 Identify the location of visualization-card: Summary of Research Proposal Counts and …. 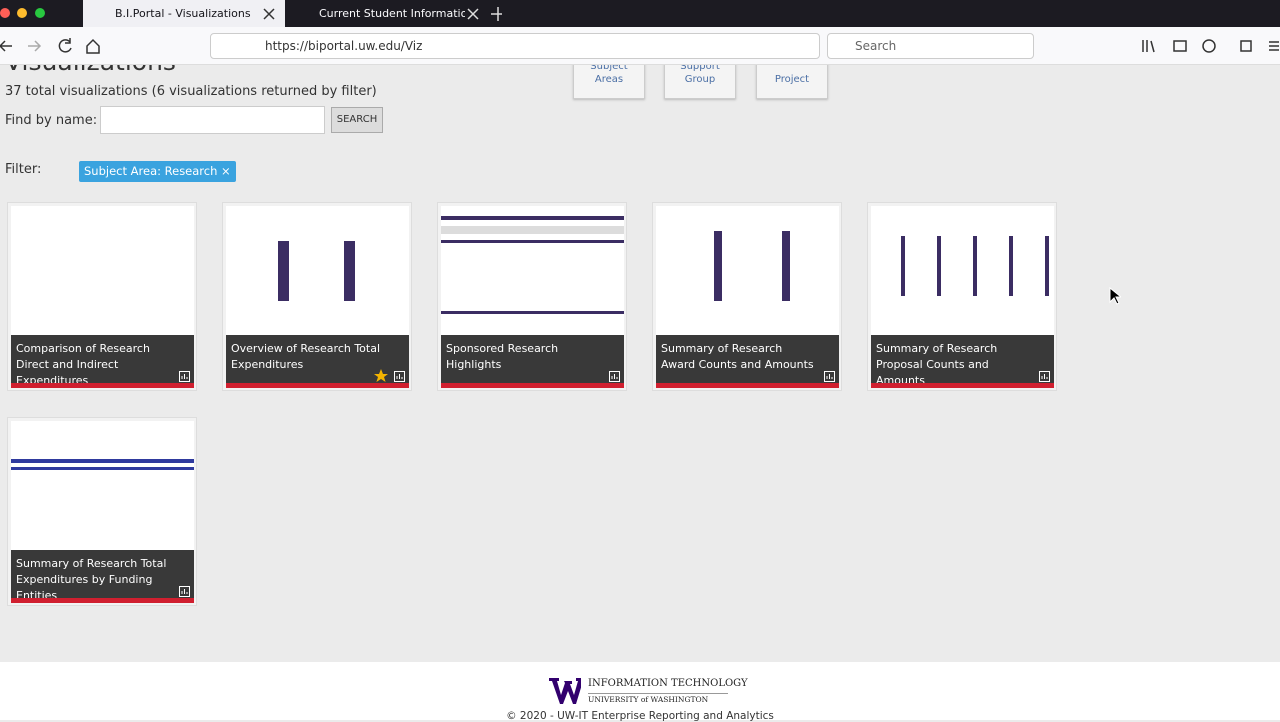
(962, 296).